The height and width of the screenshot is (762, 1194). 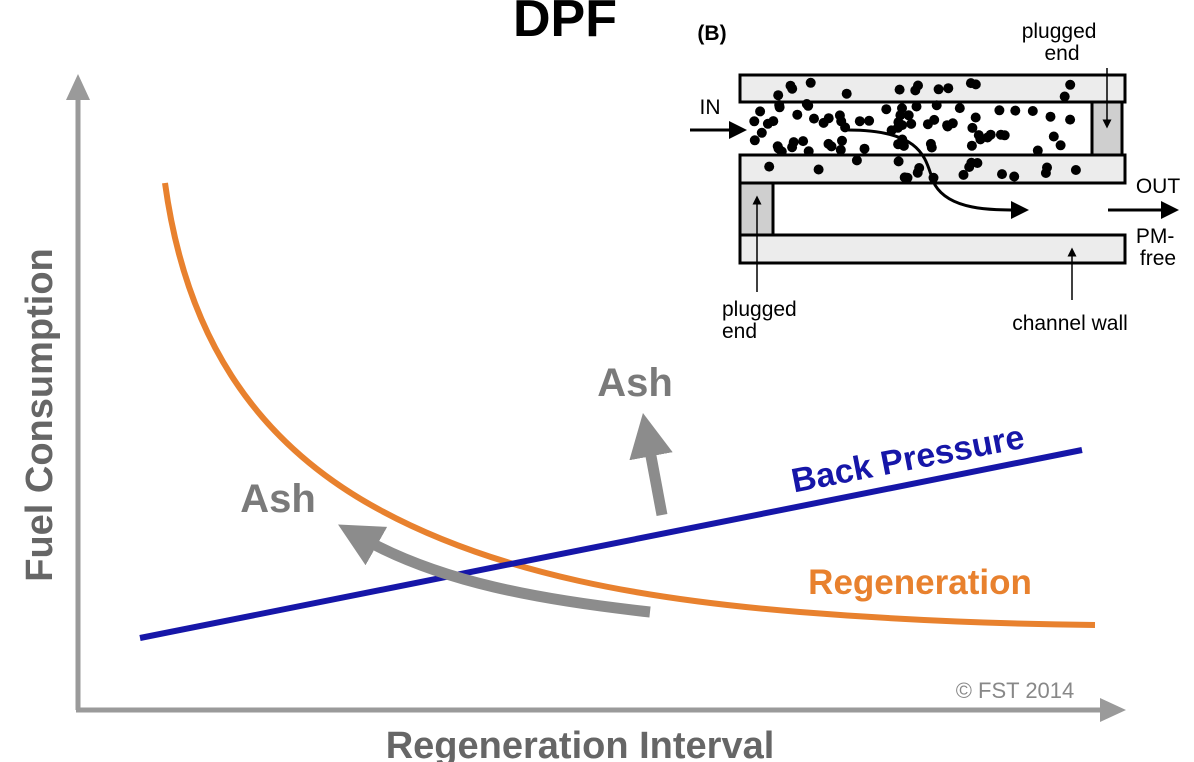 What do you see at coordinates (1113, 710) in the screenshot?
I see `x-axis-arrow` at bounding box center [1113, 710].